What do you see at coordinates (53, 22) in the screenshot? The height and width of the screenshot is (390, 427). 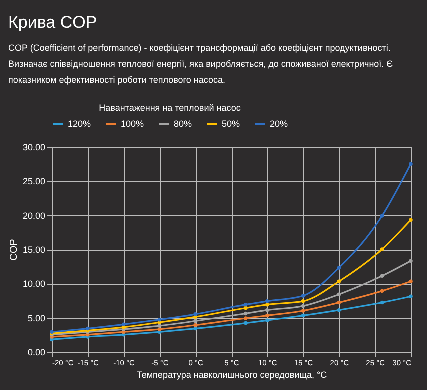 I see `chart-title: Крива COP` at bounding box center [53, 22].